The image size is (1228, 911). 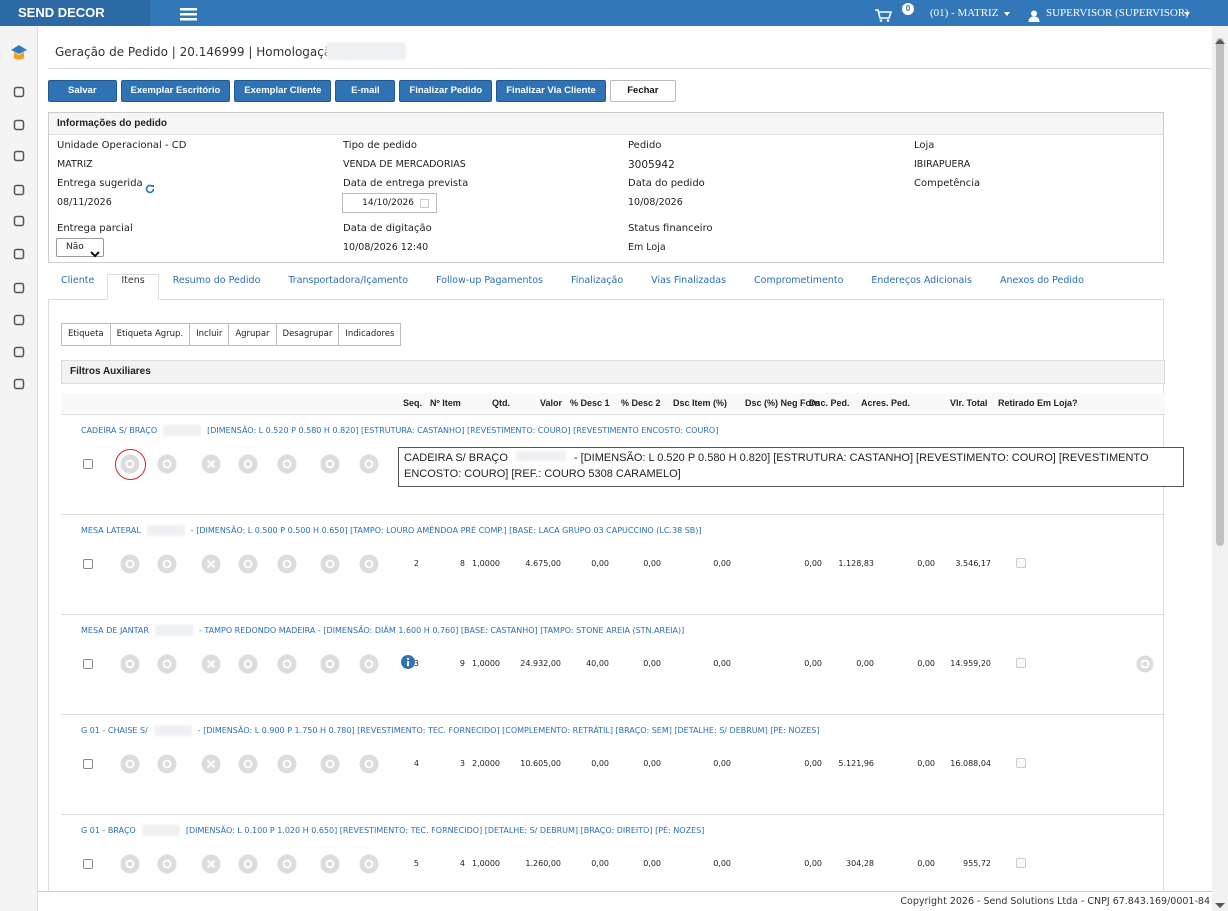 I want to click on tab: Transportadora/Içamento, so click(x=348, y=280).